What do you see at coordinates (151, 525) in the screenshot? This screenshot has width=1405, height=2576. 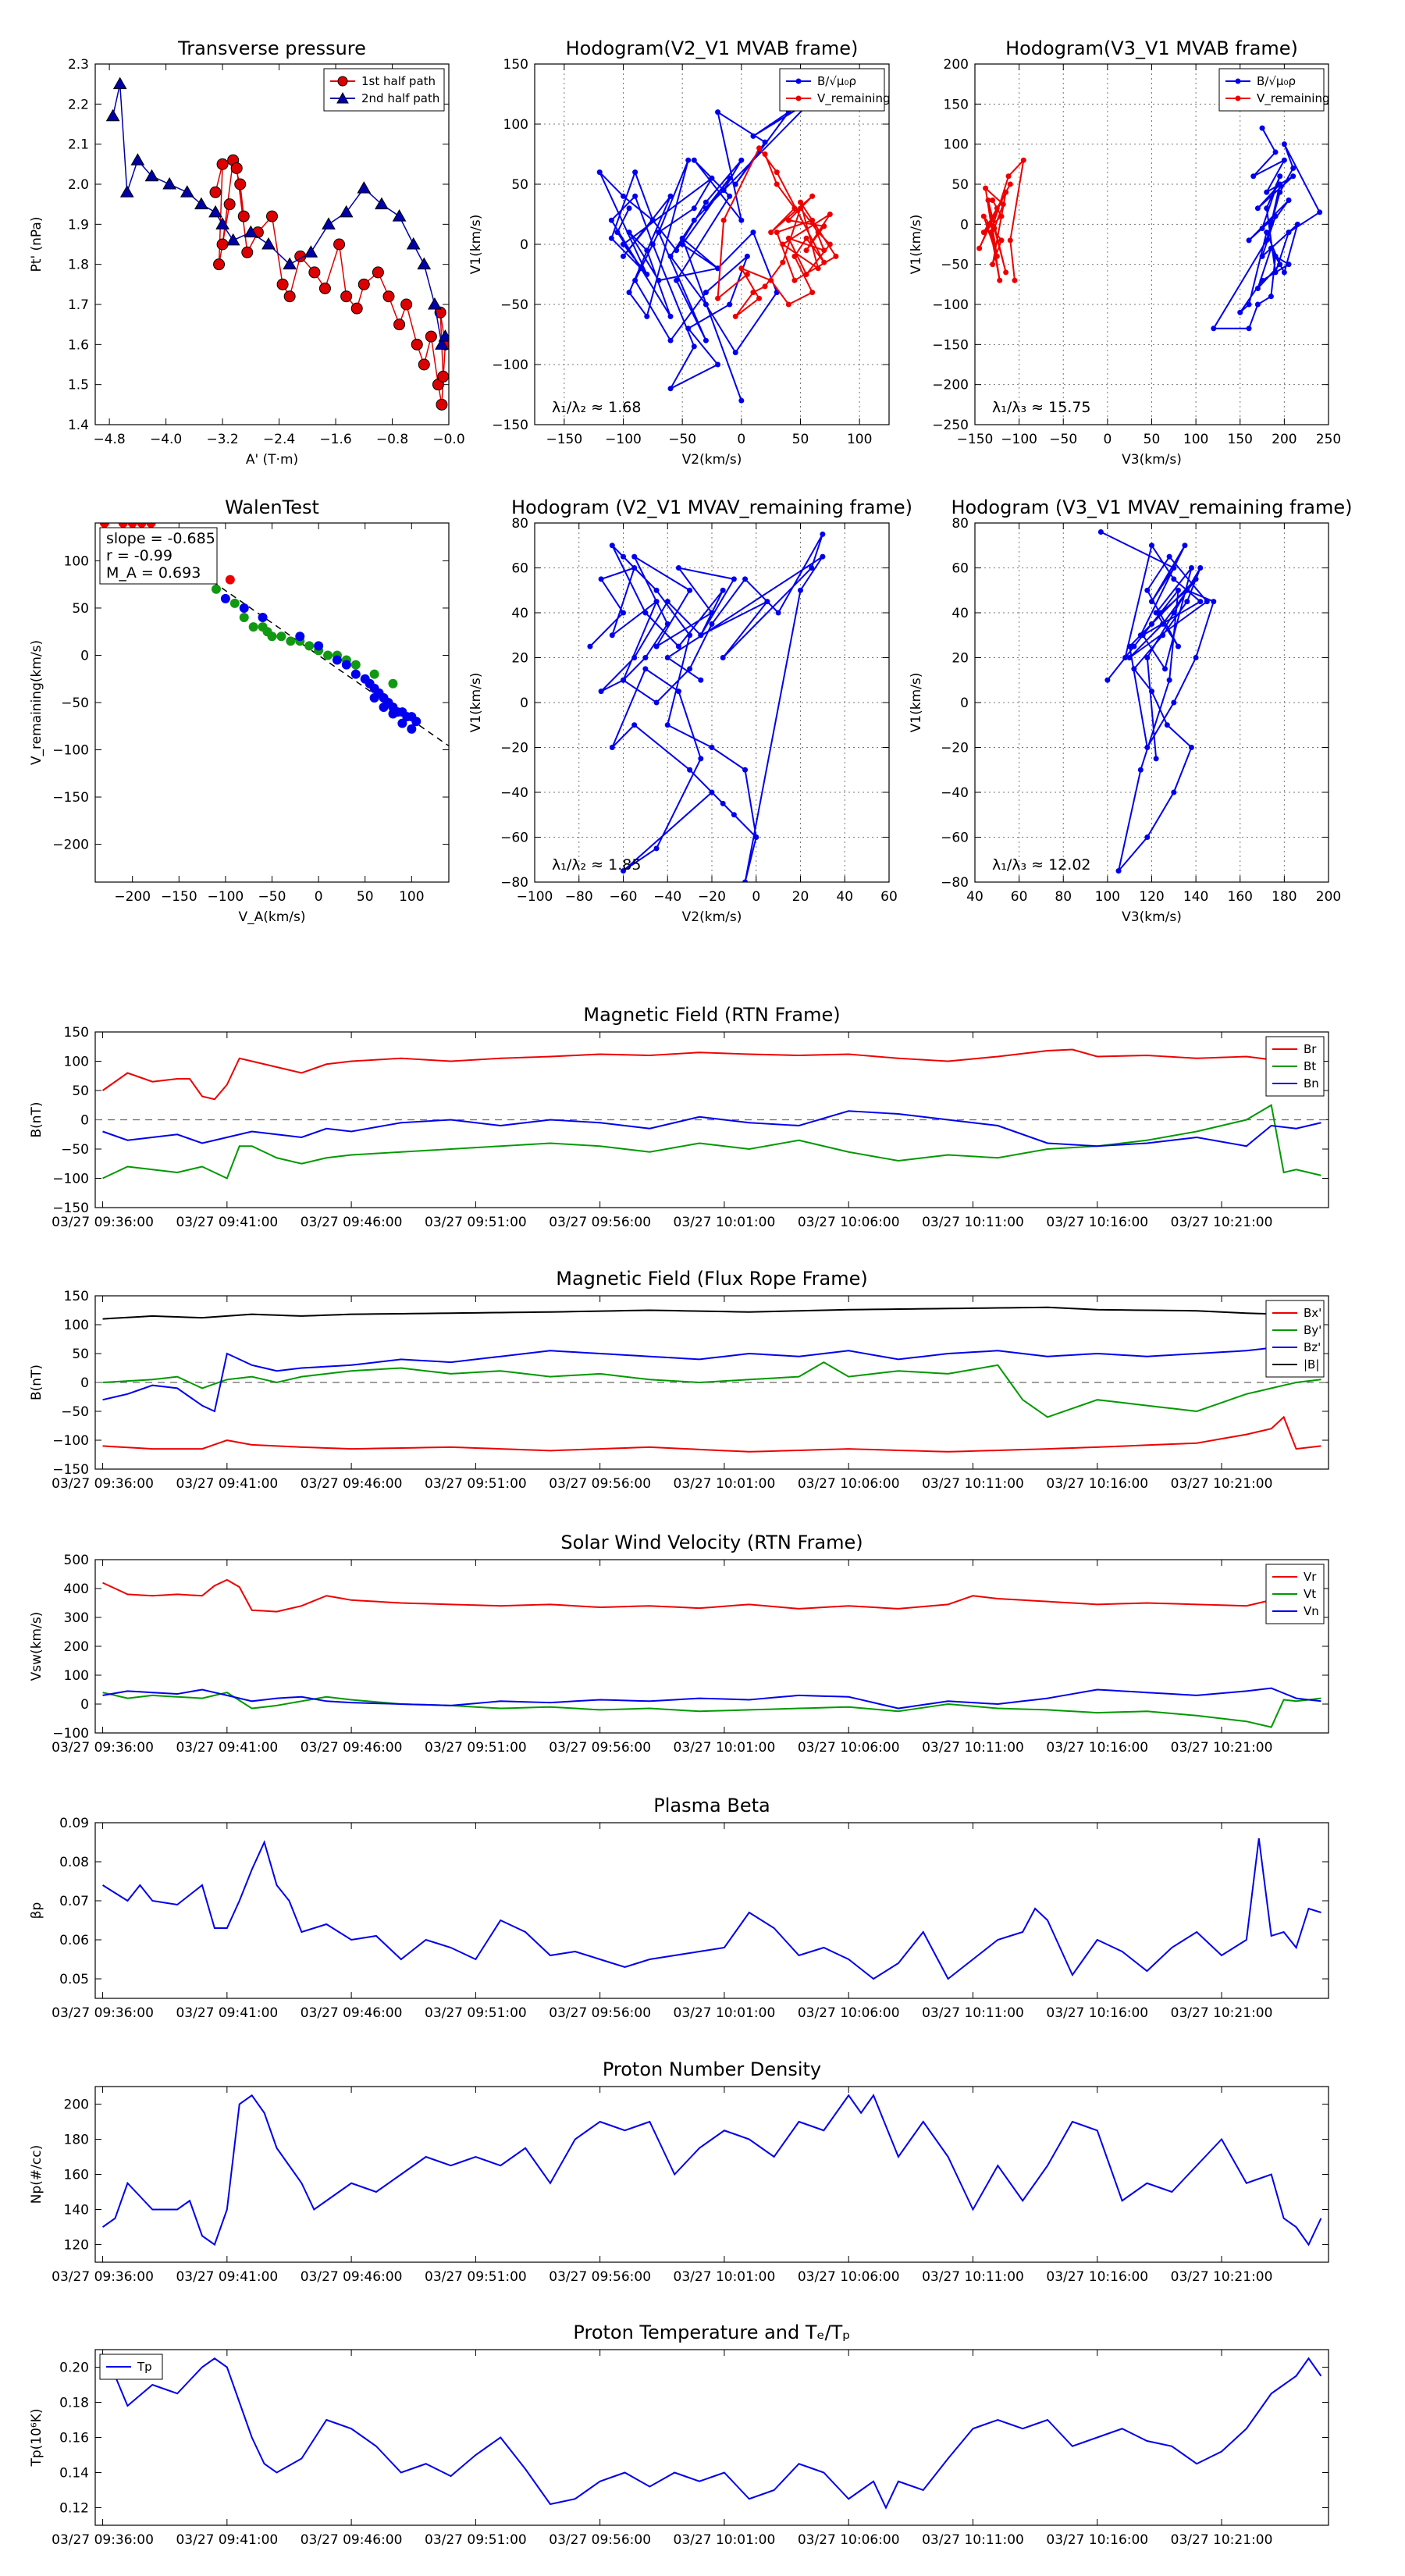 I see `point-red` at bounding box center [151, 525].